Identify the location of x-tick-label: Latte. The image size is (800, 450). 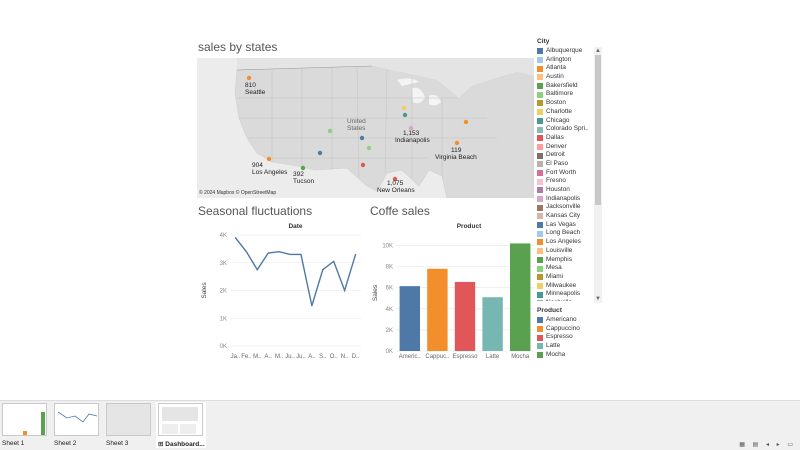
(493, 357).